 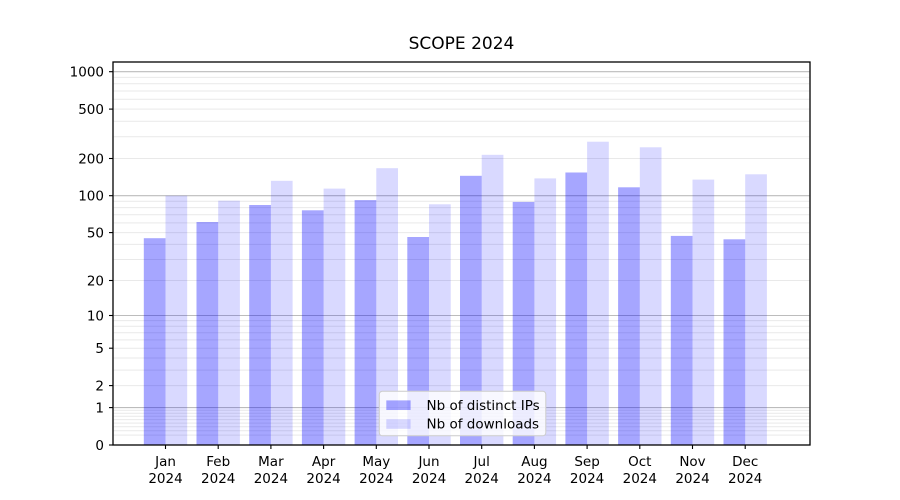 I want to click on y-tick-label: 10, so click(x=95, y=316).